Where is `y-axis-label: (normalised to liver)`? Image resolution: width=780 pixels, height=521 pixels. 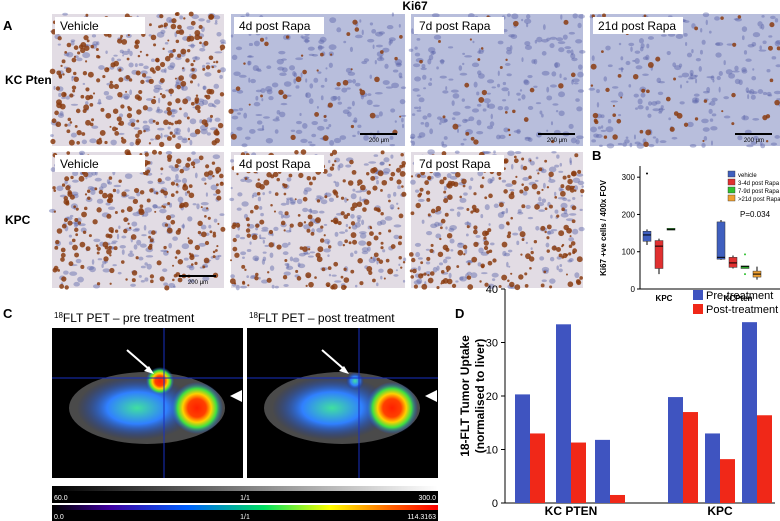
y-axis-label: (normalised to liver) is located at coordinates (480, 396).